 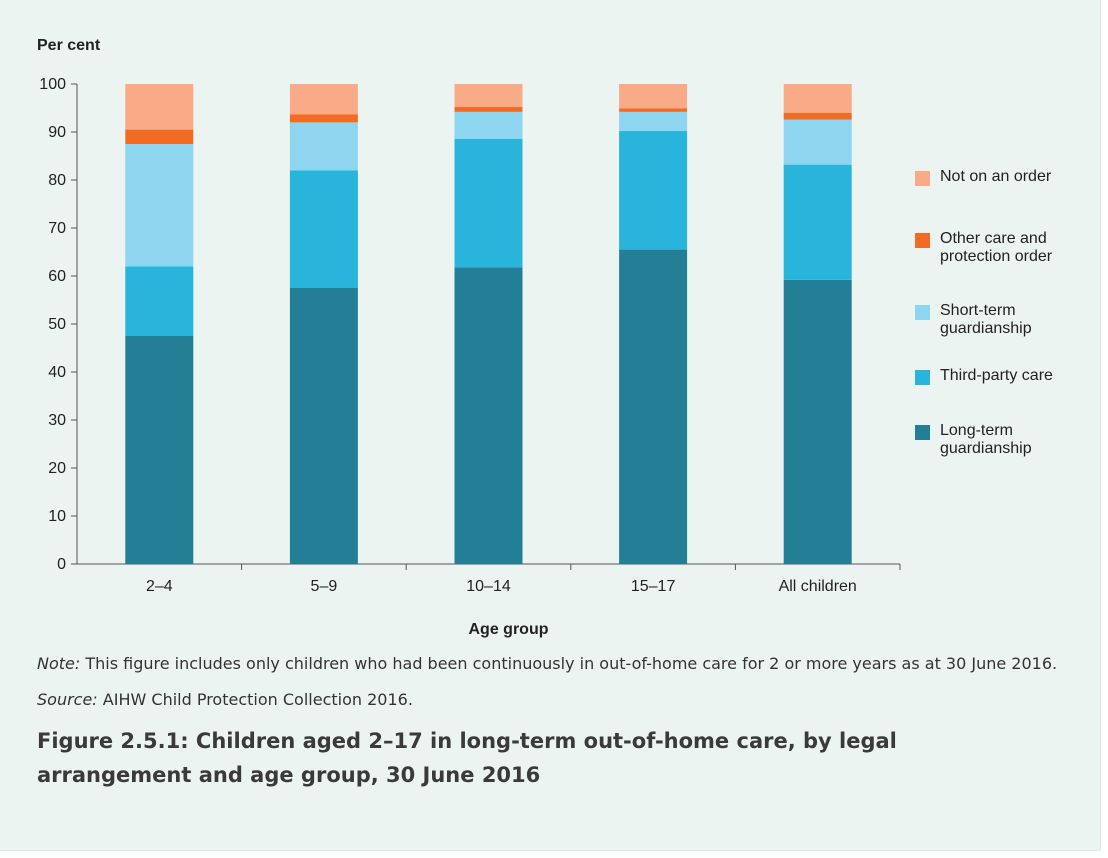 I want to click on legend-item-long-term: Long-term guardianship, so click(x=1002, y=440).